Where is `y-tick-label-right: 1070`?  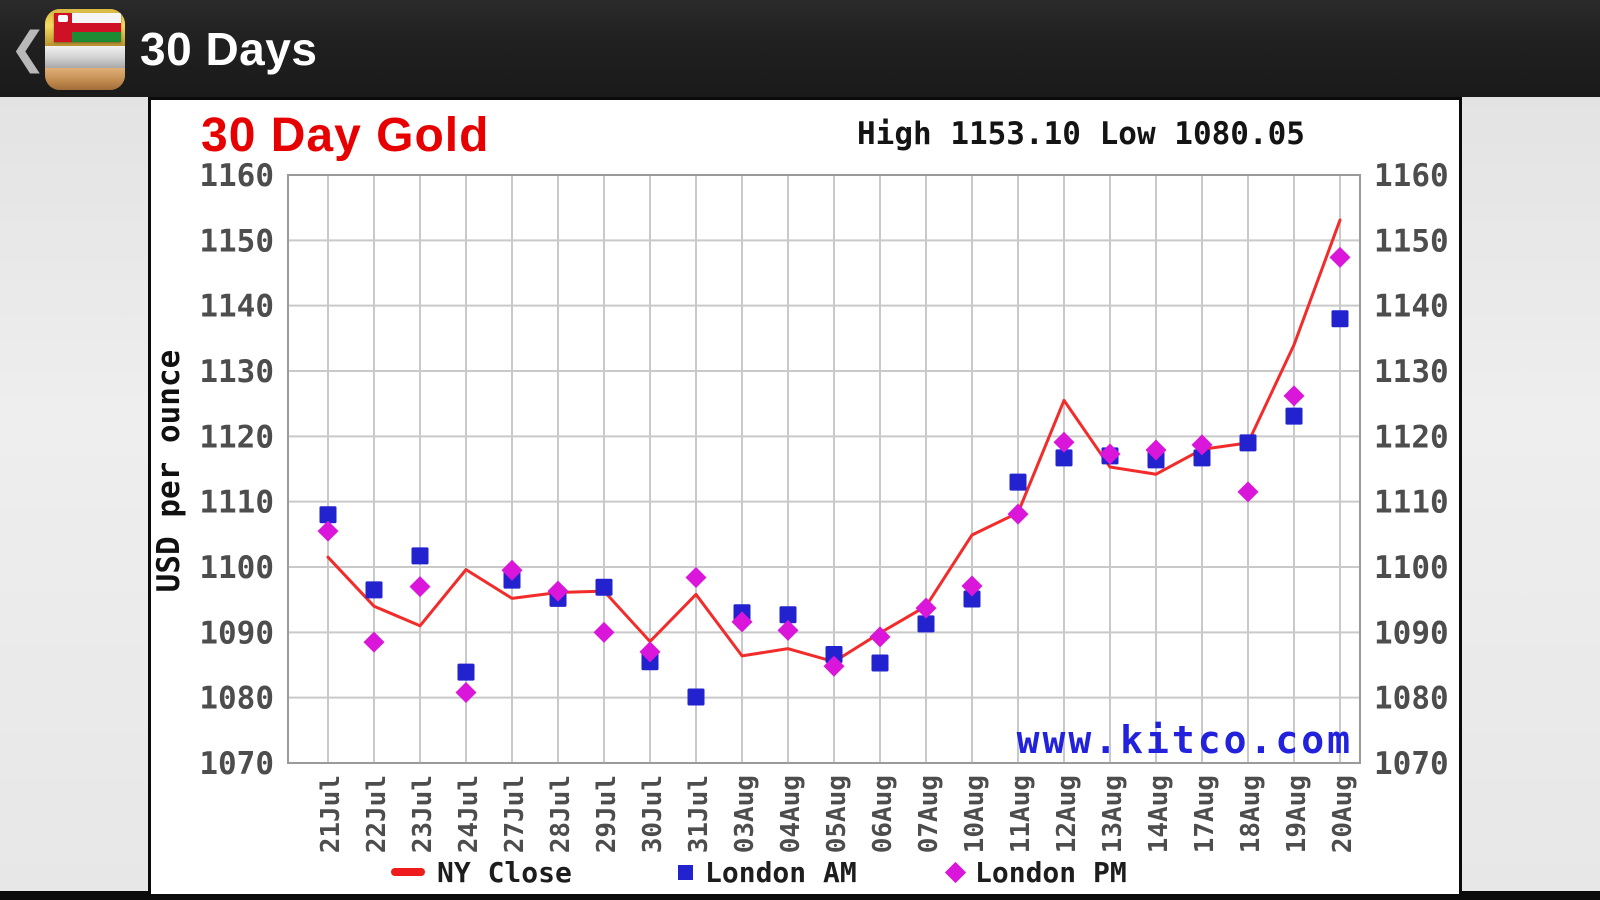
y-tick-label-right: 1070 is located at coordinates (1411, 764).